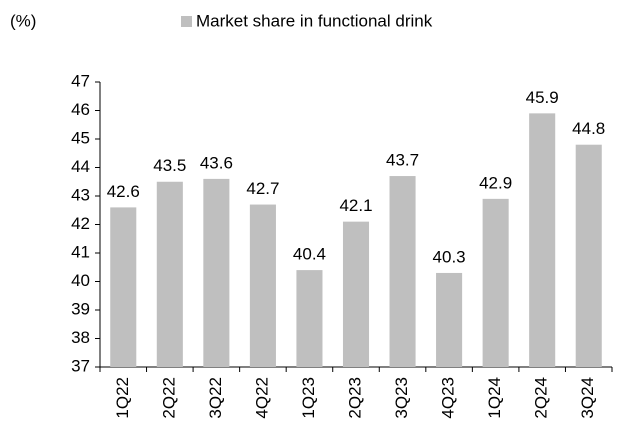 The image size is (632, 444). Describe the element at coordinates (80, 337) in the screenshot. I see `y-tick-label: 38` at that location.